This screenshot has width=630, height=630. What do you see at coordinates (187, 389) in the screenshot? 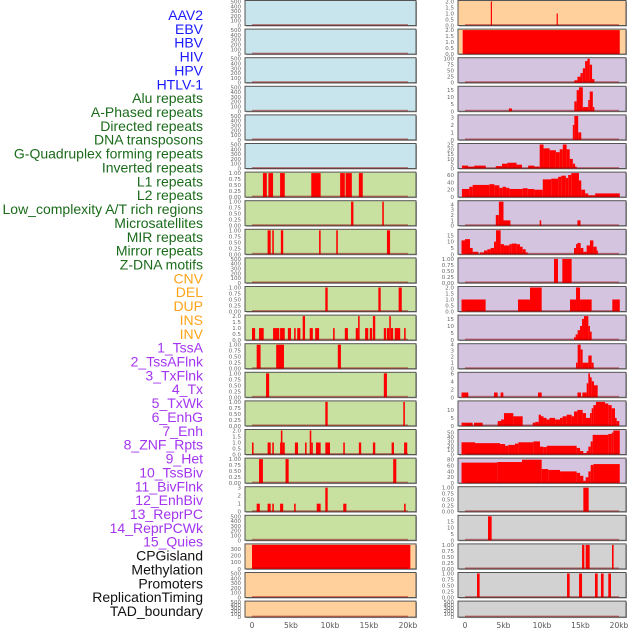
I see `track-label: 4_Tx` at bounding box center [187, 389].